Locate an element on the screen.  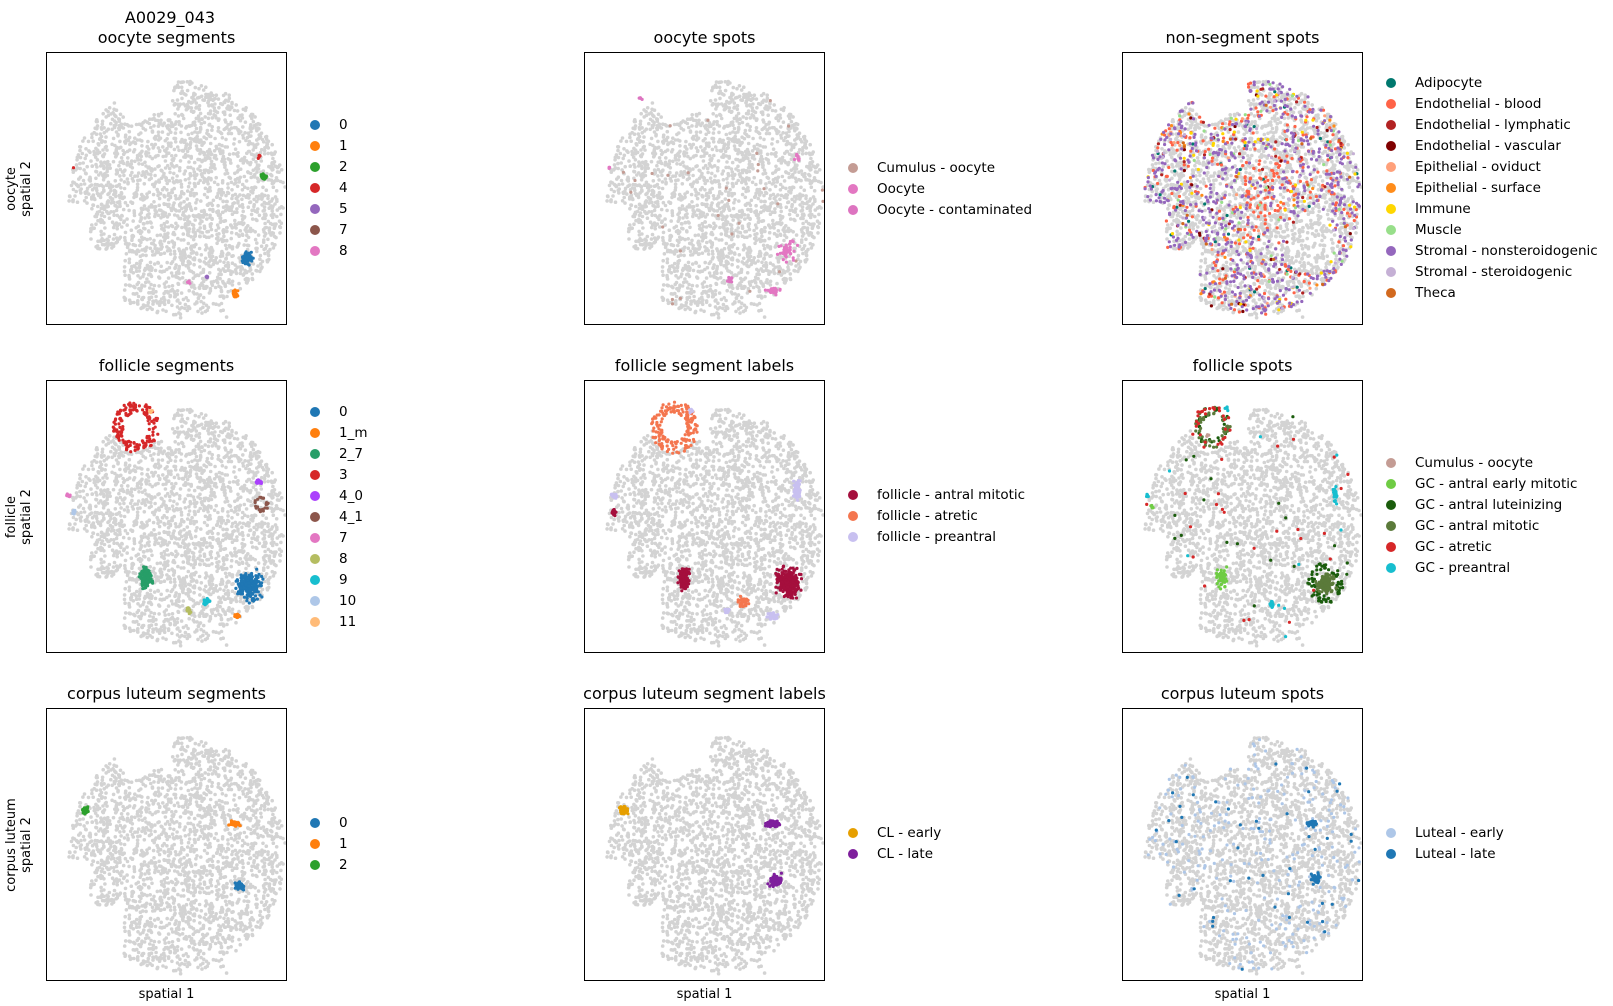
series-0-point is located at coordinates (243, 257).